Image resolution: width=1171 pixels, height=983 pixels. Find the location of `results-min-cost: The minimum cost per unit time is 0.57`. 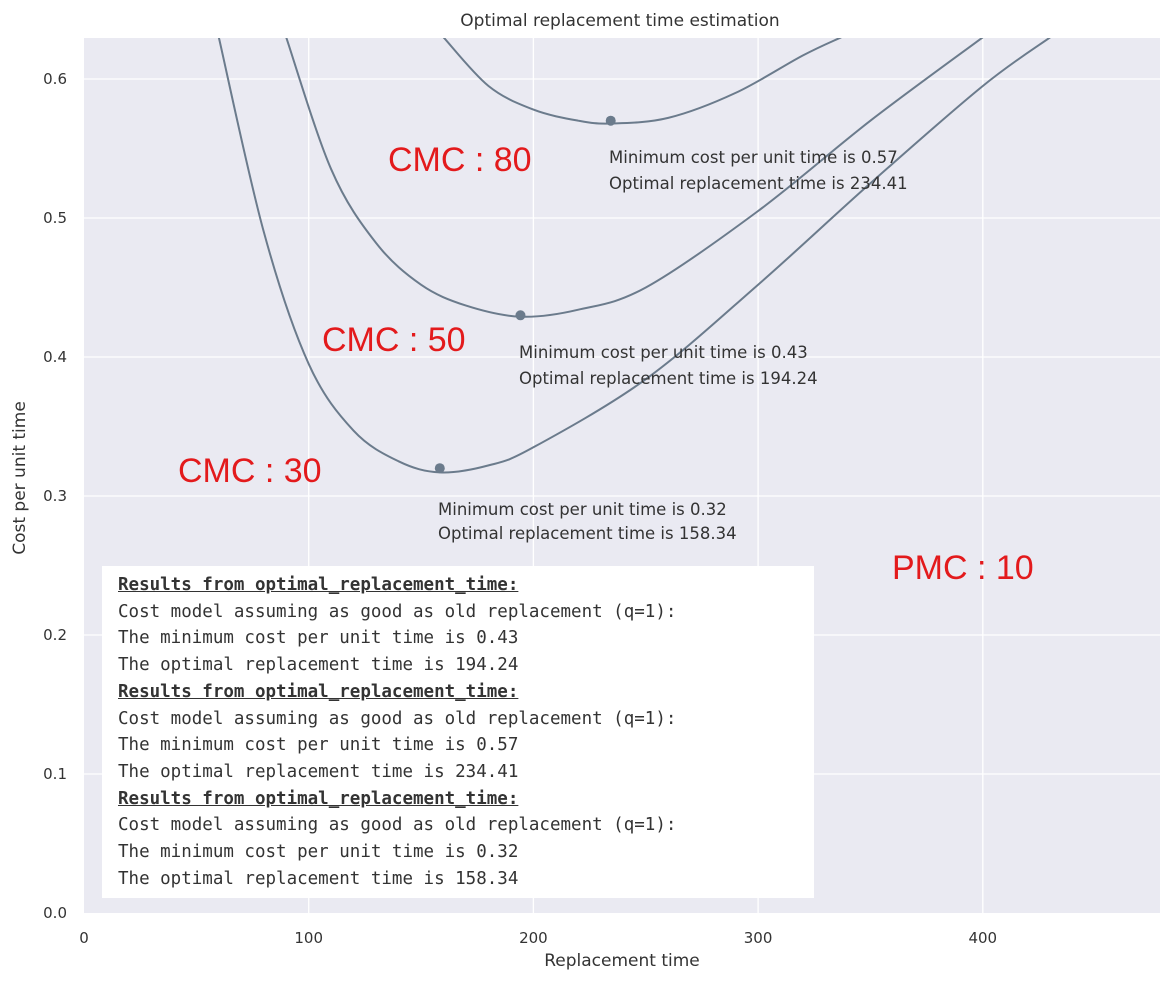

results-min-cost: The minimum cost per unit time is 0.57 is located at coordinates (318, 745).